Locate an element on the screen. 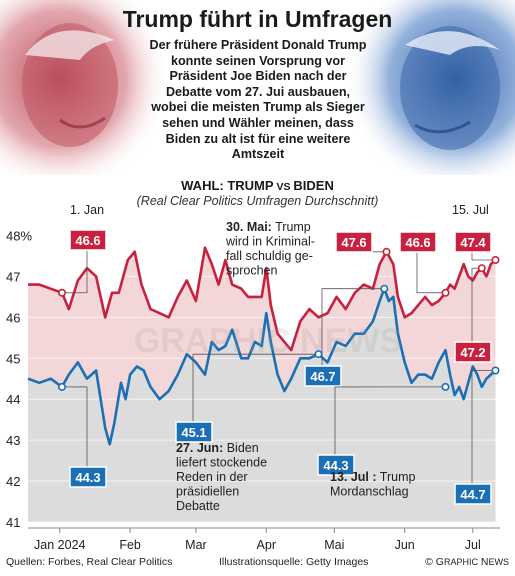 The height and width of the screenshot is (576, 515). value-label: 47.2 is located at coordinates (472, 352).